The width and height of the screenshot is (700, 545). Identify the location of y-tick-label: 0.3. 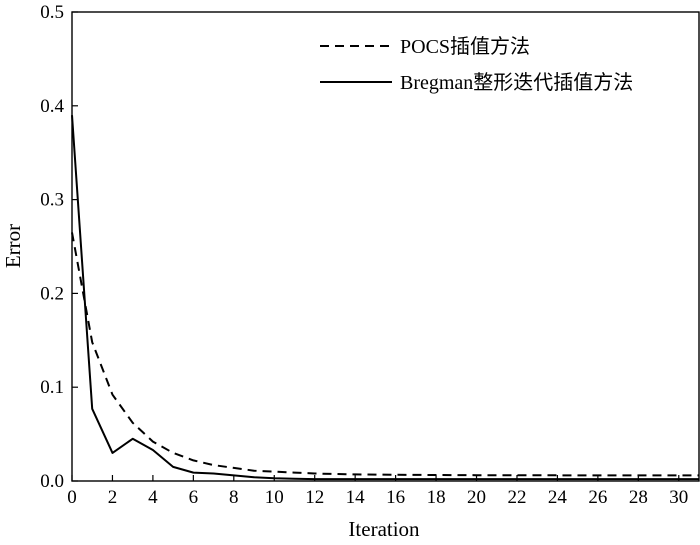
(52, 200).